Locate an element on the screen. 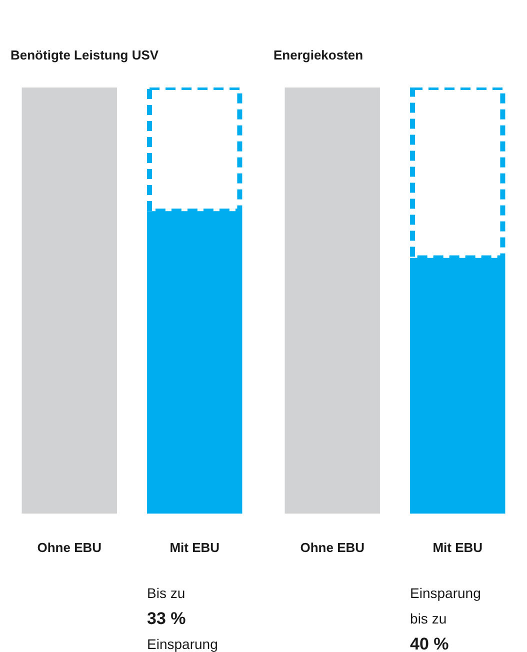 Image resolution: width=527 pixels, height=652 pixels. text: Bis zu is located at coordinates (166, 592).